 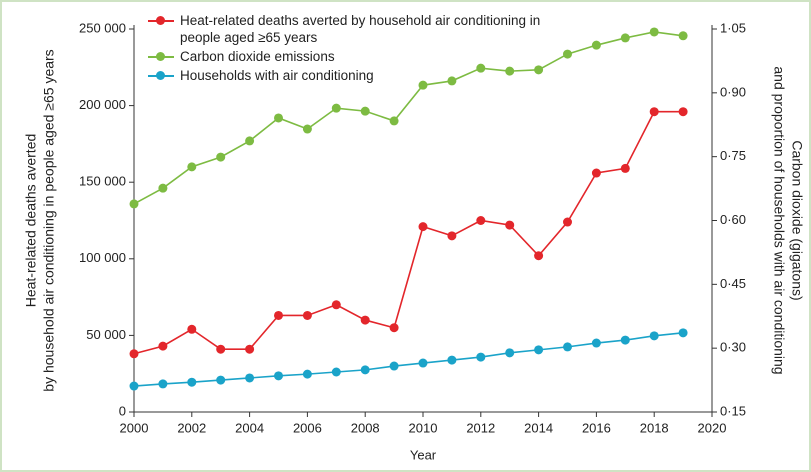 I want to click on y2-tick-label: 0·30, so click(x=733, y=347).